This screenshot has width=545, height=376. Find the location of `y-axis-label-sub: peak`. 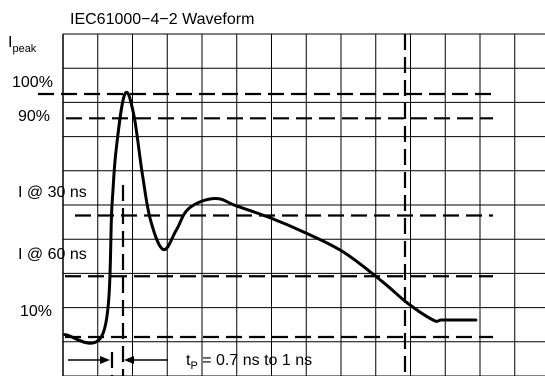

y-axis-label-sub: peak is located at coordinates (24, 49).